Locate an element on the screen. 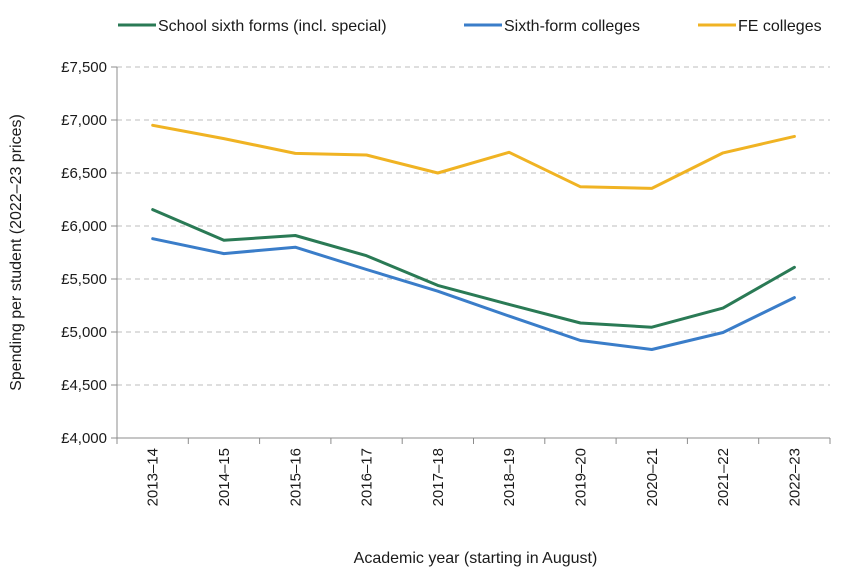  y-tick-label: £6,500 is located at coordinates (84, 173).